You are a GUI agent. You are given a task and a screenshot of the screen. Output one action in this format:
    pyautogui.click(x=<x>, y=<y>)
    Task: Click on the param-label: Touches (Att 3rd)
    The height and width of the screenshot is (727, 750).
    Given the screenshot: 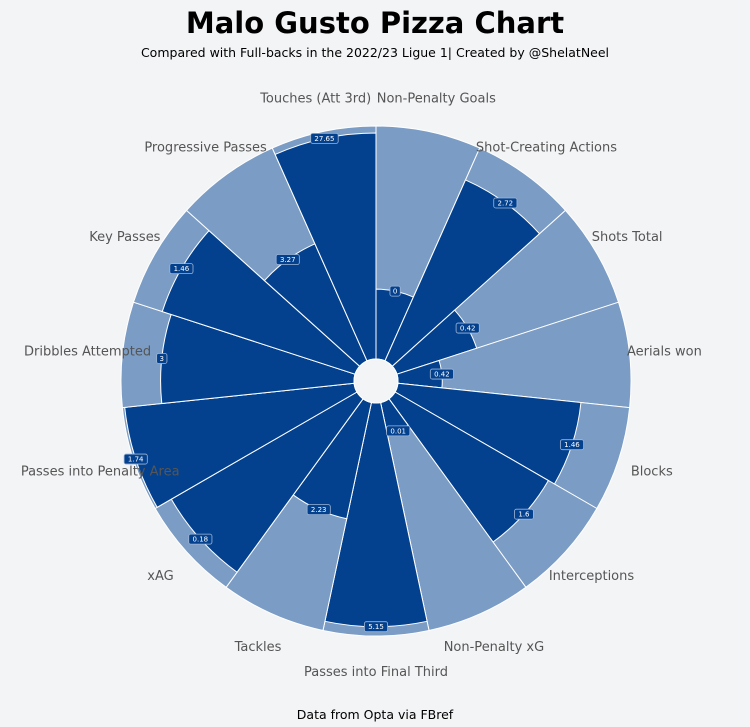 What is the action you would take?
    pyautogui.click(x=315, y=98)
    